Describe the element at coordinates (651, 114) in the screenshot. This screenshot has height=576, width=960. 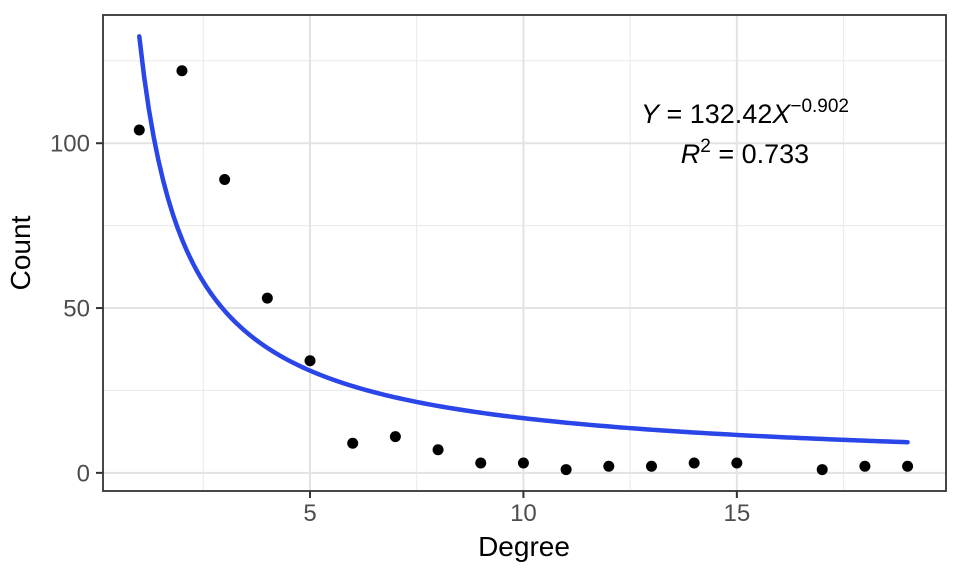
I see `equation-y-symbol: Y` at that location.